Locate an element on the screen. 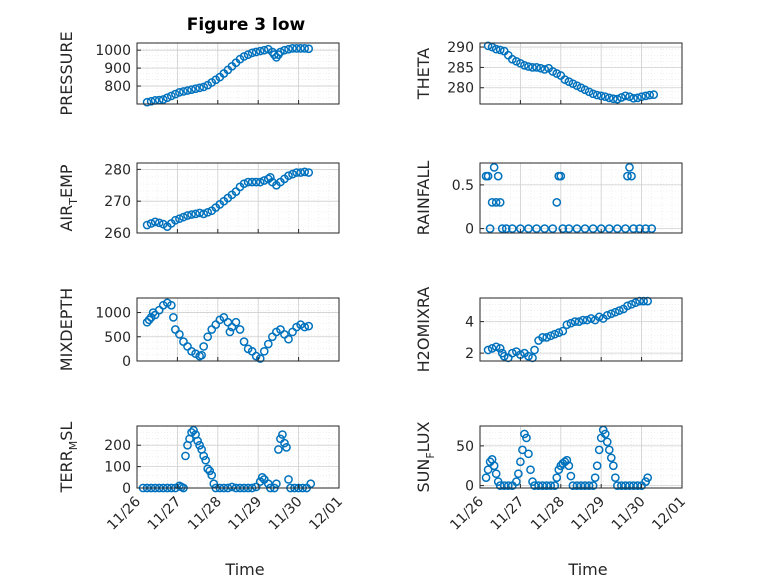 The width and height of the screenshot is (778, 583). y-axis-label-text: RAINFALL is located at coordinates (423, 198).